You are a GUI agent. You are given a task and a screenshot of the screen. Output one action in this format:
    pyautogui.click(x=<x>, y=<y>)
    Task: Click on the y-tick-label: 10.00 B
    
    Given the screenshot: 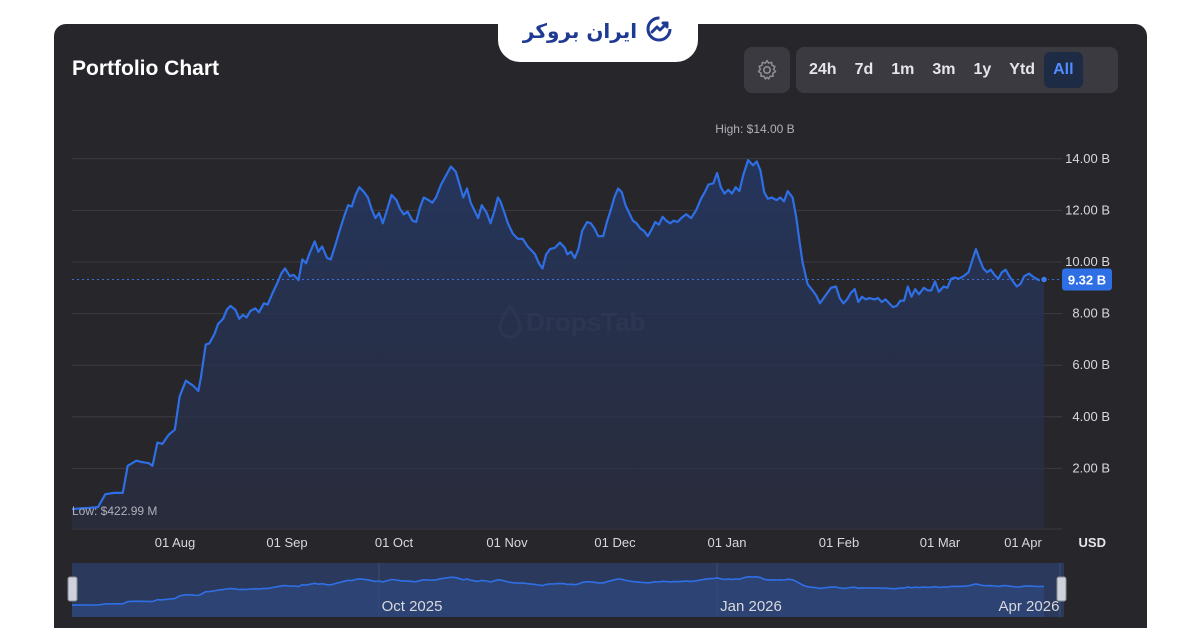 What is the action you would take?
    pyautogui.click(x=1087, y=261)
    